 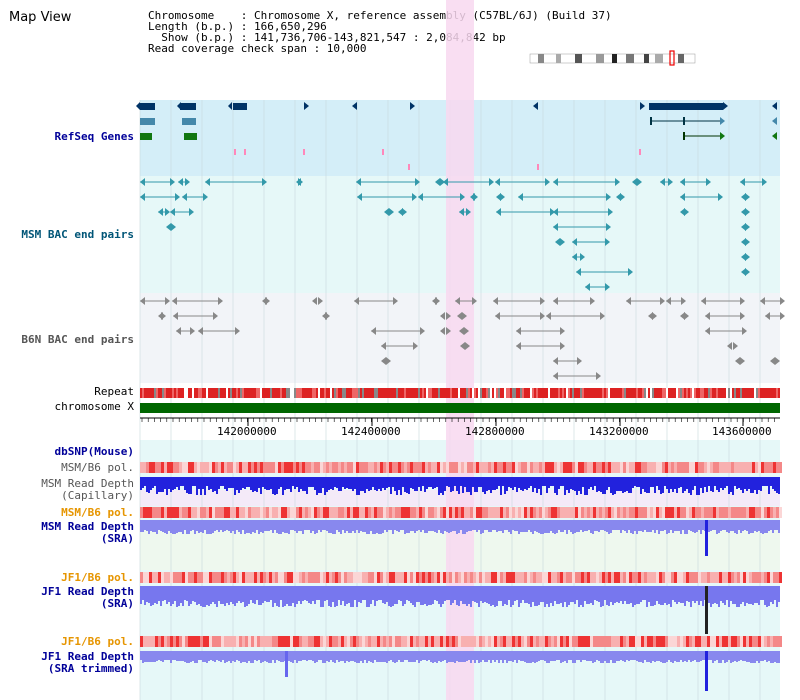 What do you see at coordinates (94, 136) in the screenshot?
I see `refseq-genes-label: RefSeq Genes` at bounding box center [94, 136].